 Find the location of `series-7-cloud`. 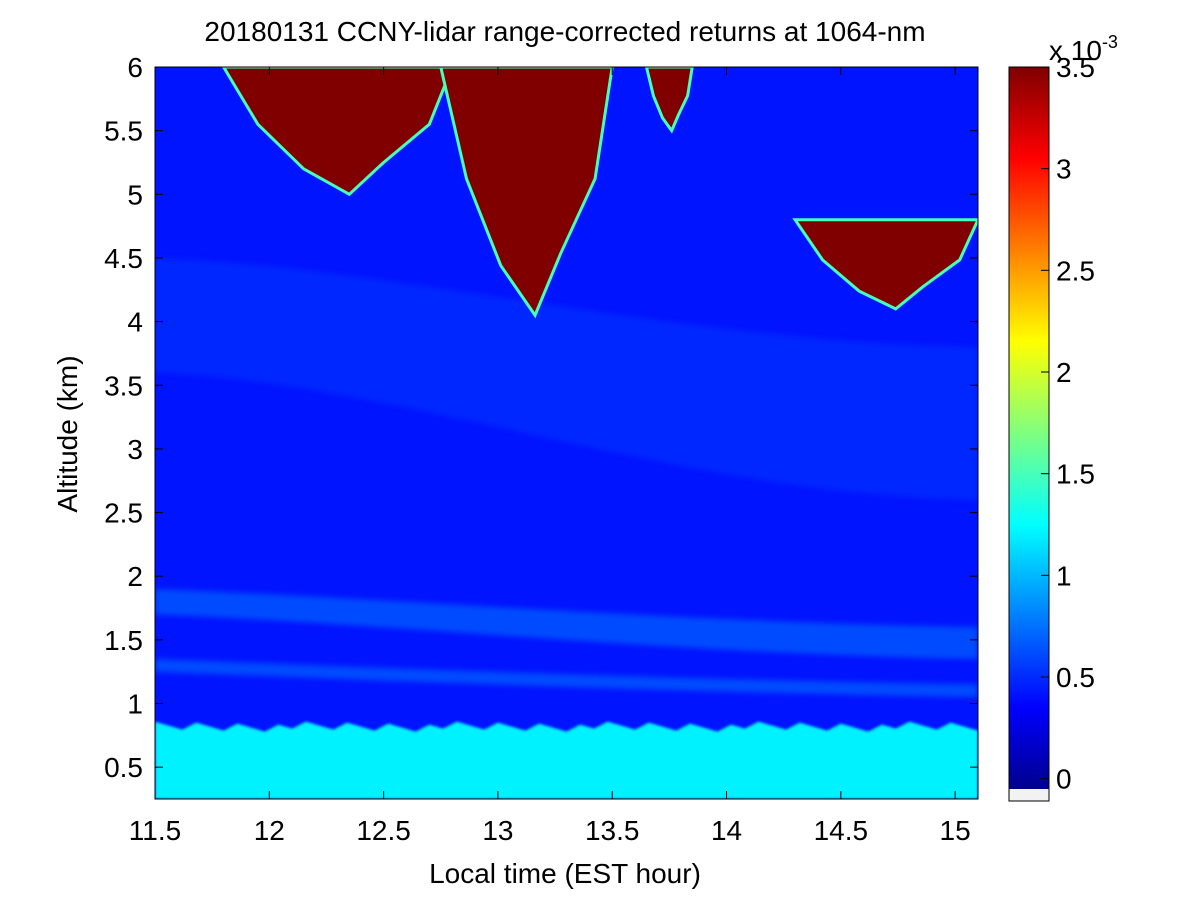

series-7-cloud is located at coordinates (885, 264).